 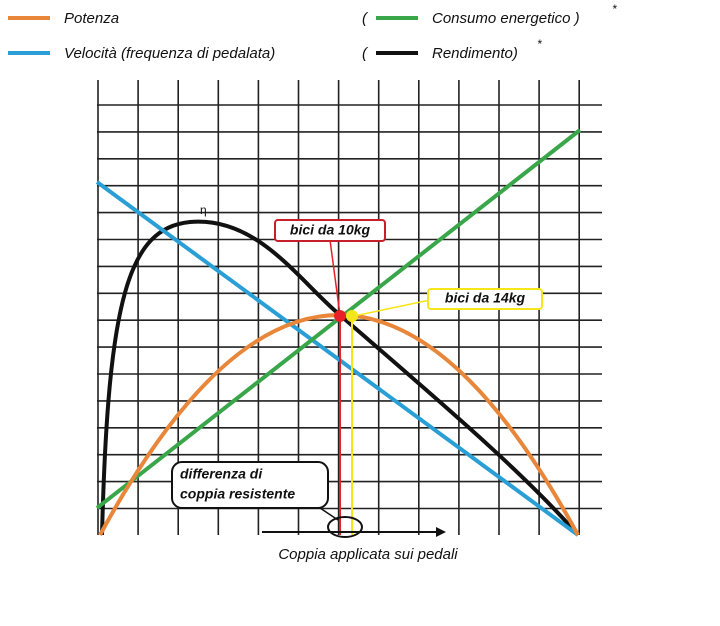 What do you see at coordinates (352, 316) in the screenshot?
I see `marker-14kg` at bounding box center [352, 316].